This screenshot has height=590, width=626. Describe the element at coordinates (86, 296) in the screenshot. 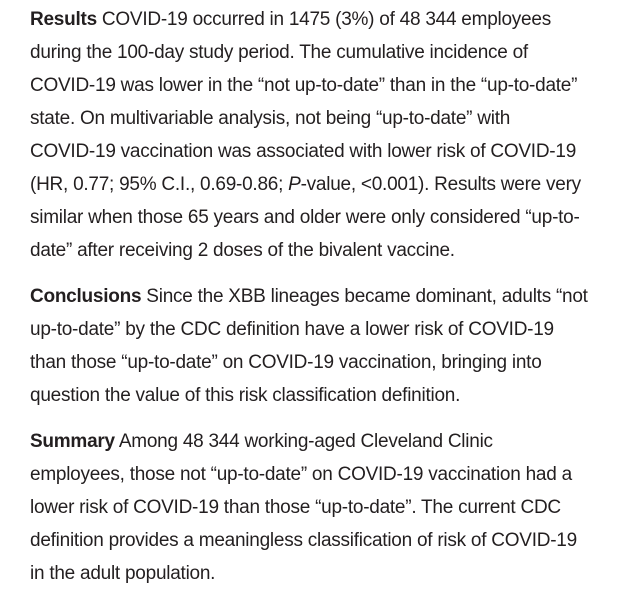

I see `section-label: Conclusions` at that location.